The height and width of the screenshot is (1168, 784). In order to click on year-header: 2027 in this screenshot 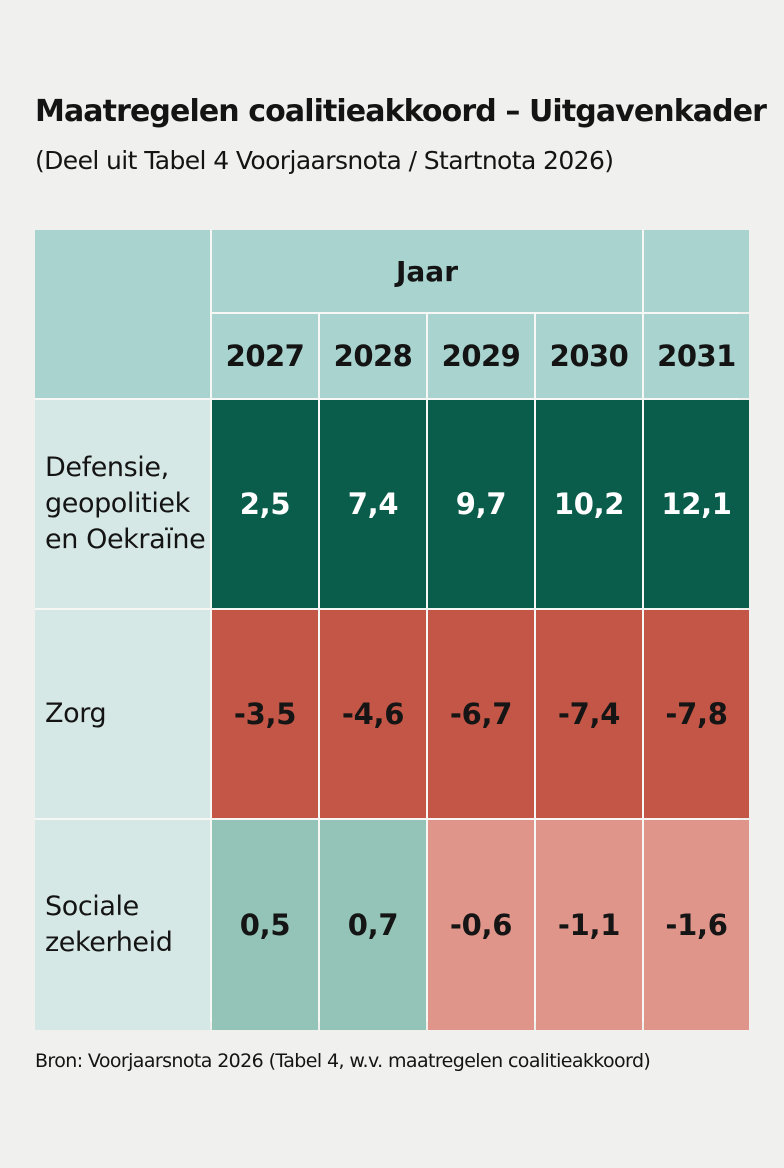, I will do `click(265, 356)`.